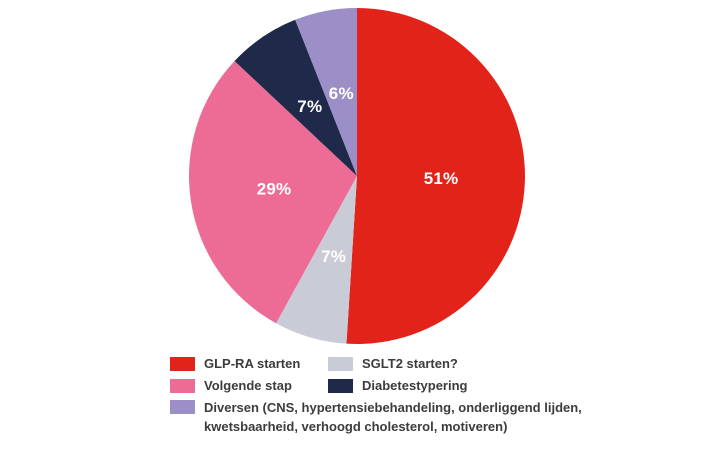 Image resolution: width=720 pixels, height=450 pixels. What do you see at coordinates (341, 93) in the screenshot?
I see `pie-slice-label-4: 6%` at bounding box center [341, 93].